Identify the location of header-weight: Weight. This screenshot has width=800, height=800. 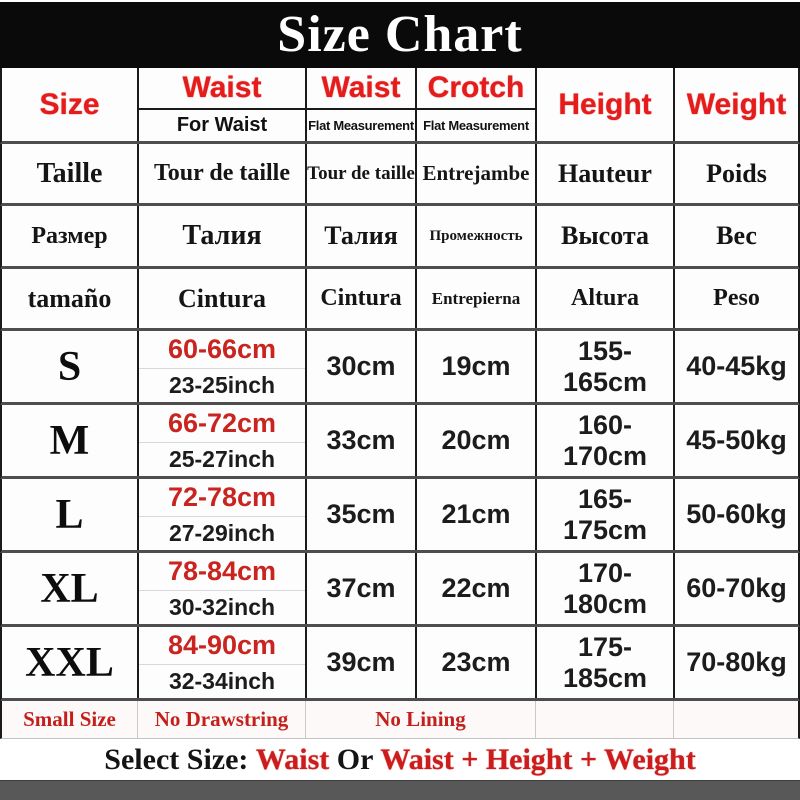
(735, 104).